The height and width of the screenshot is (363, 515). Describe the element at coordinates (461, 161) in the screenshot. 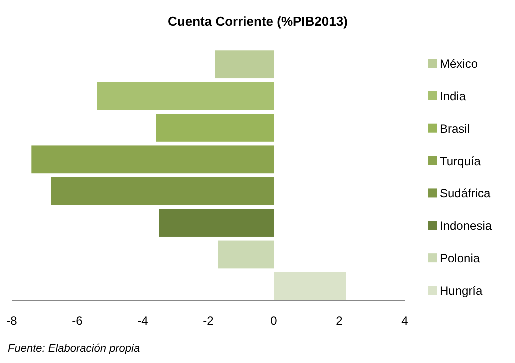

I see `legend-label: Turquía` at that location.